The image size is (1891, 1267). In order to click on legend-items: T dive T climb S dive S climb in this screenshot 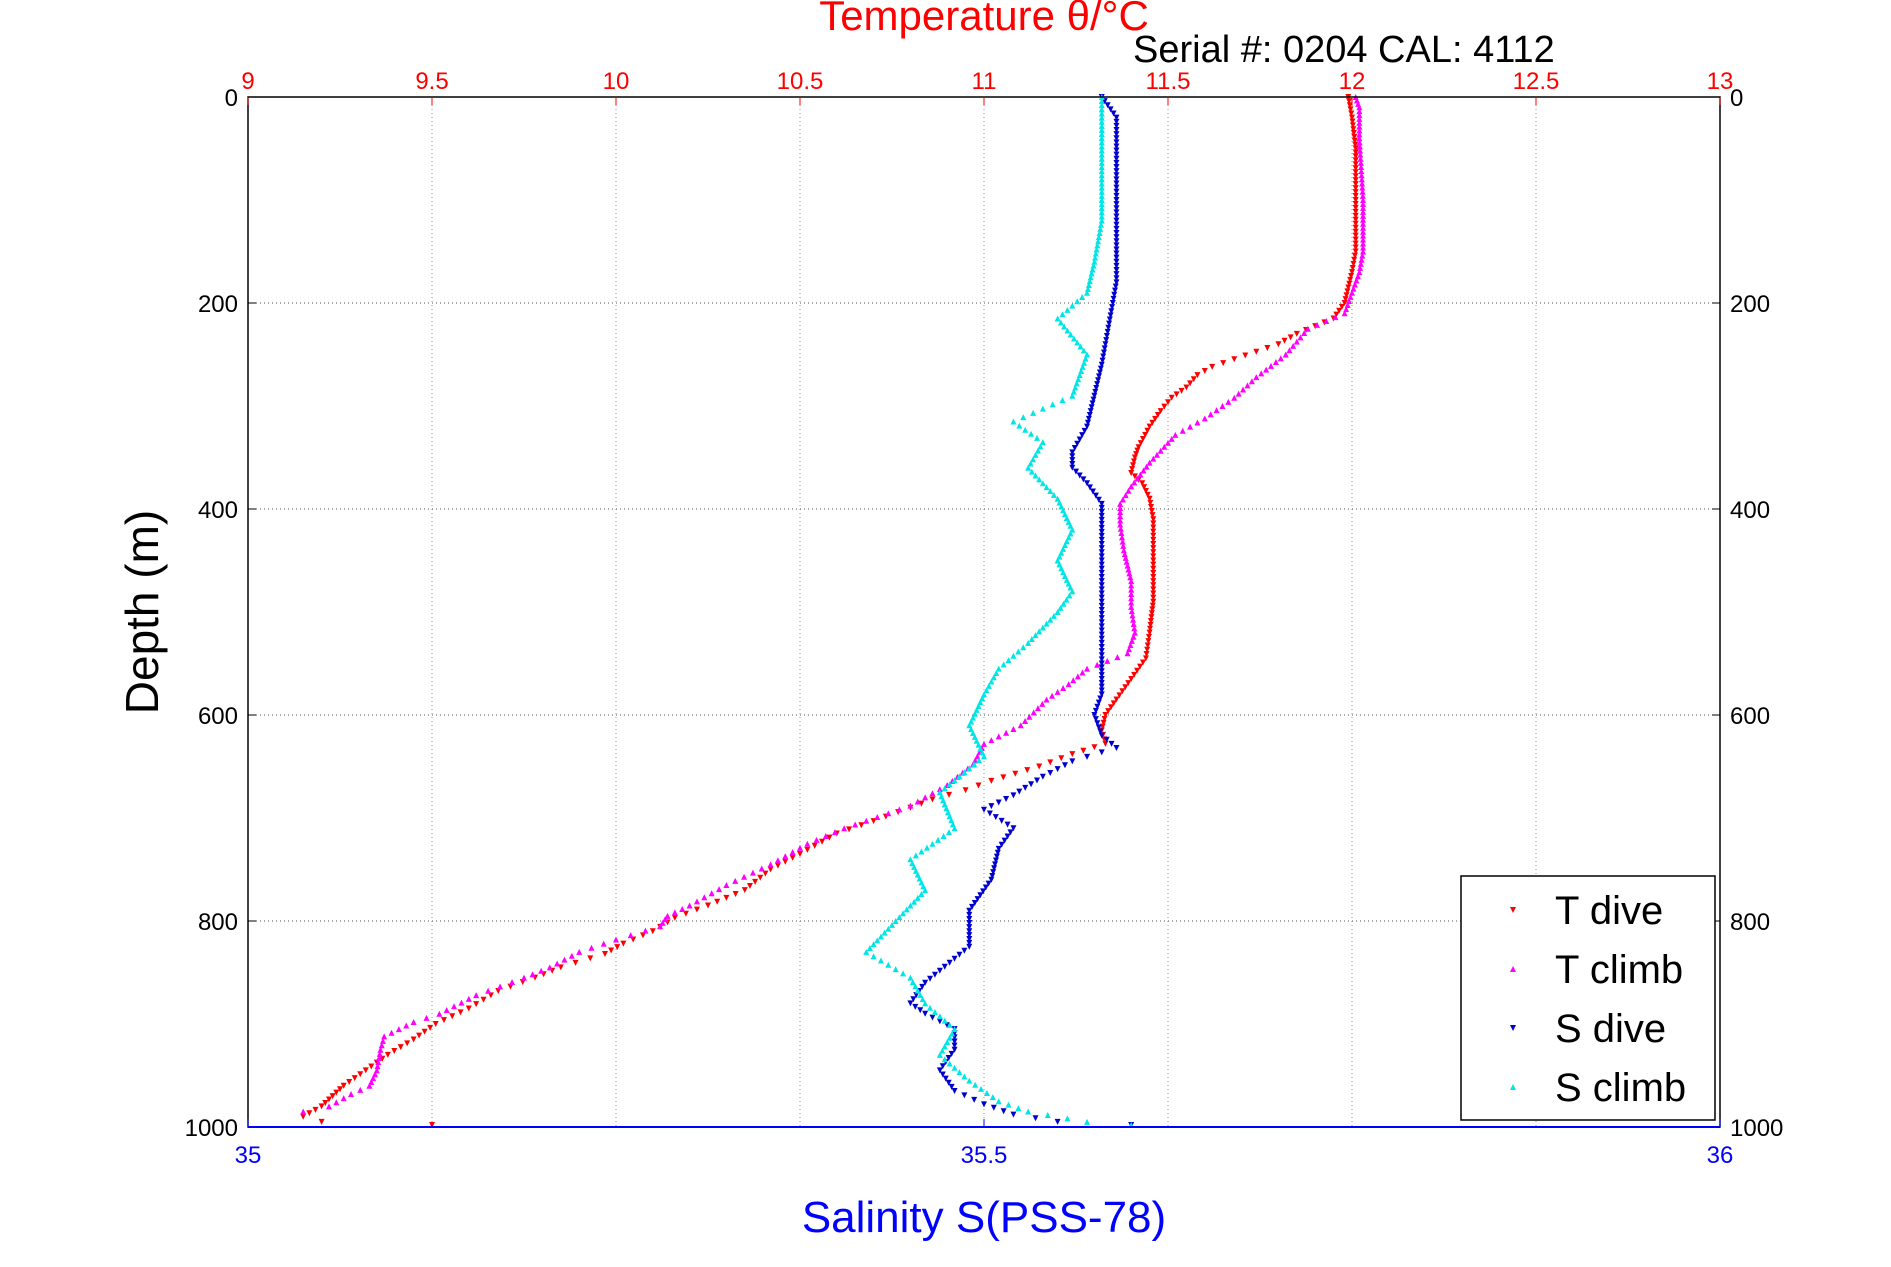, I will do `click(1598, 999)`.